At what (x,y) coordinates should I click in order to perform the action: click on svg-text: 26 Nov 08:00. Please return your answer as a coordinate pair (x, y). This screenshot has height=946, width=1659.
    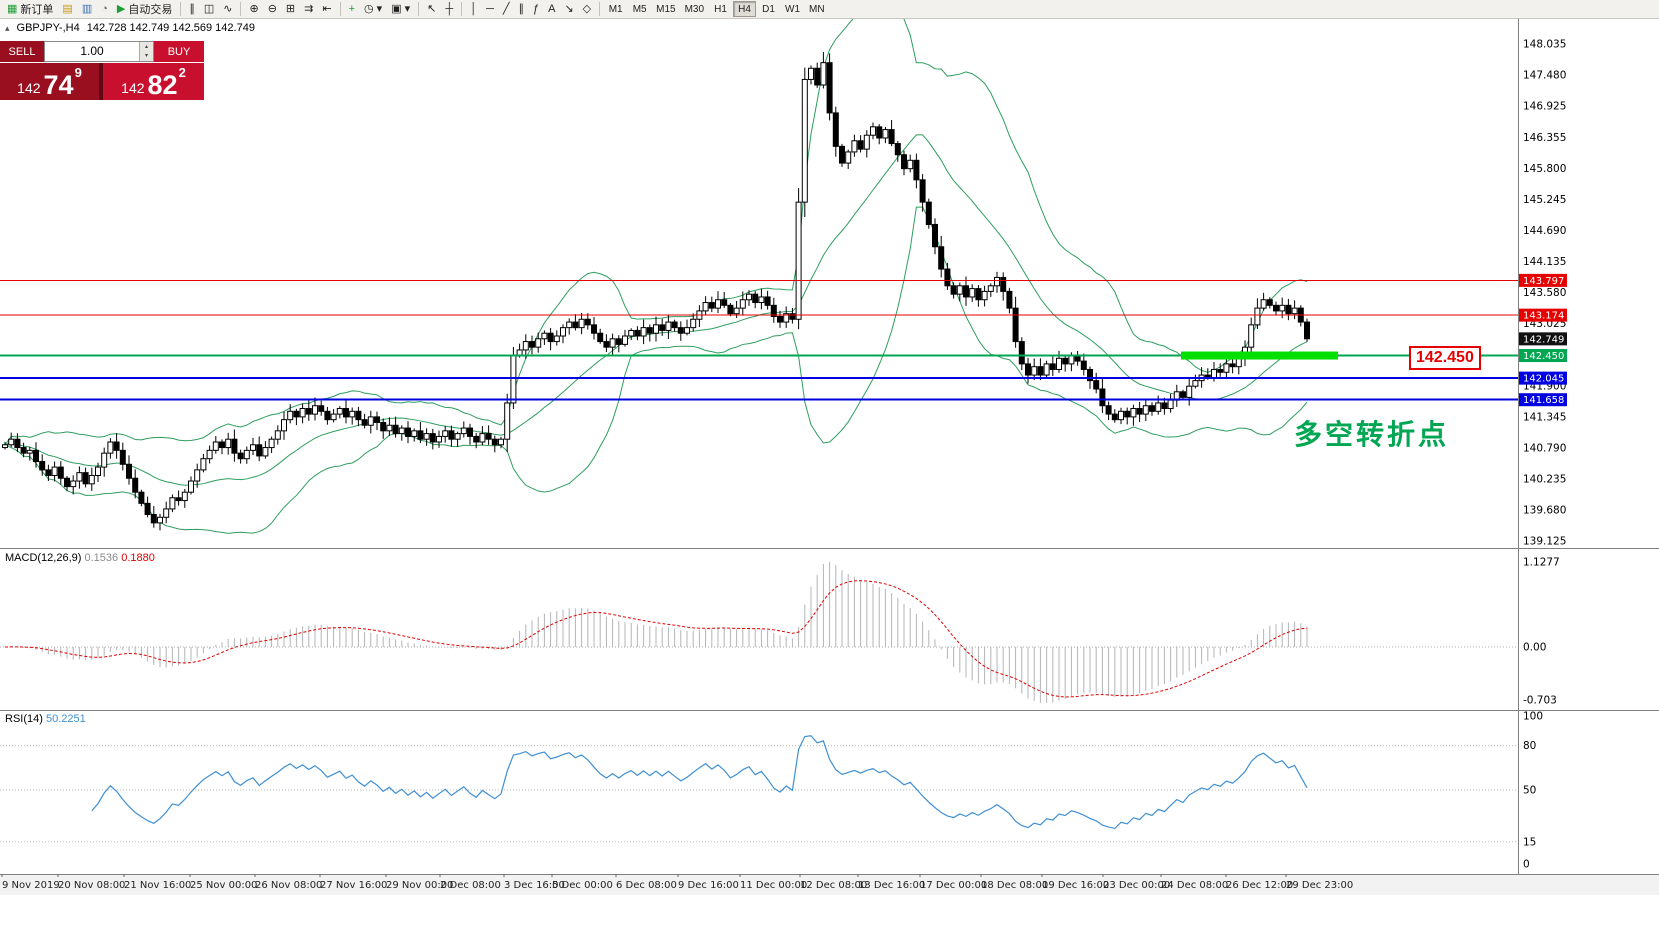
    Looking at the image, I should click on (288, 885).